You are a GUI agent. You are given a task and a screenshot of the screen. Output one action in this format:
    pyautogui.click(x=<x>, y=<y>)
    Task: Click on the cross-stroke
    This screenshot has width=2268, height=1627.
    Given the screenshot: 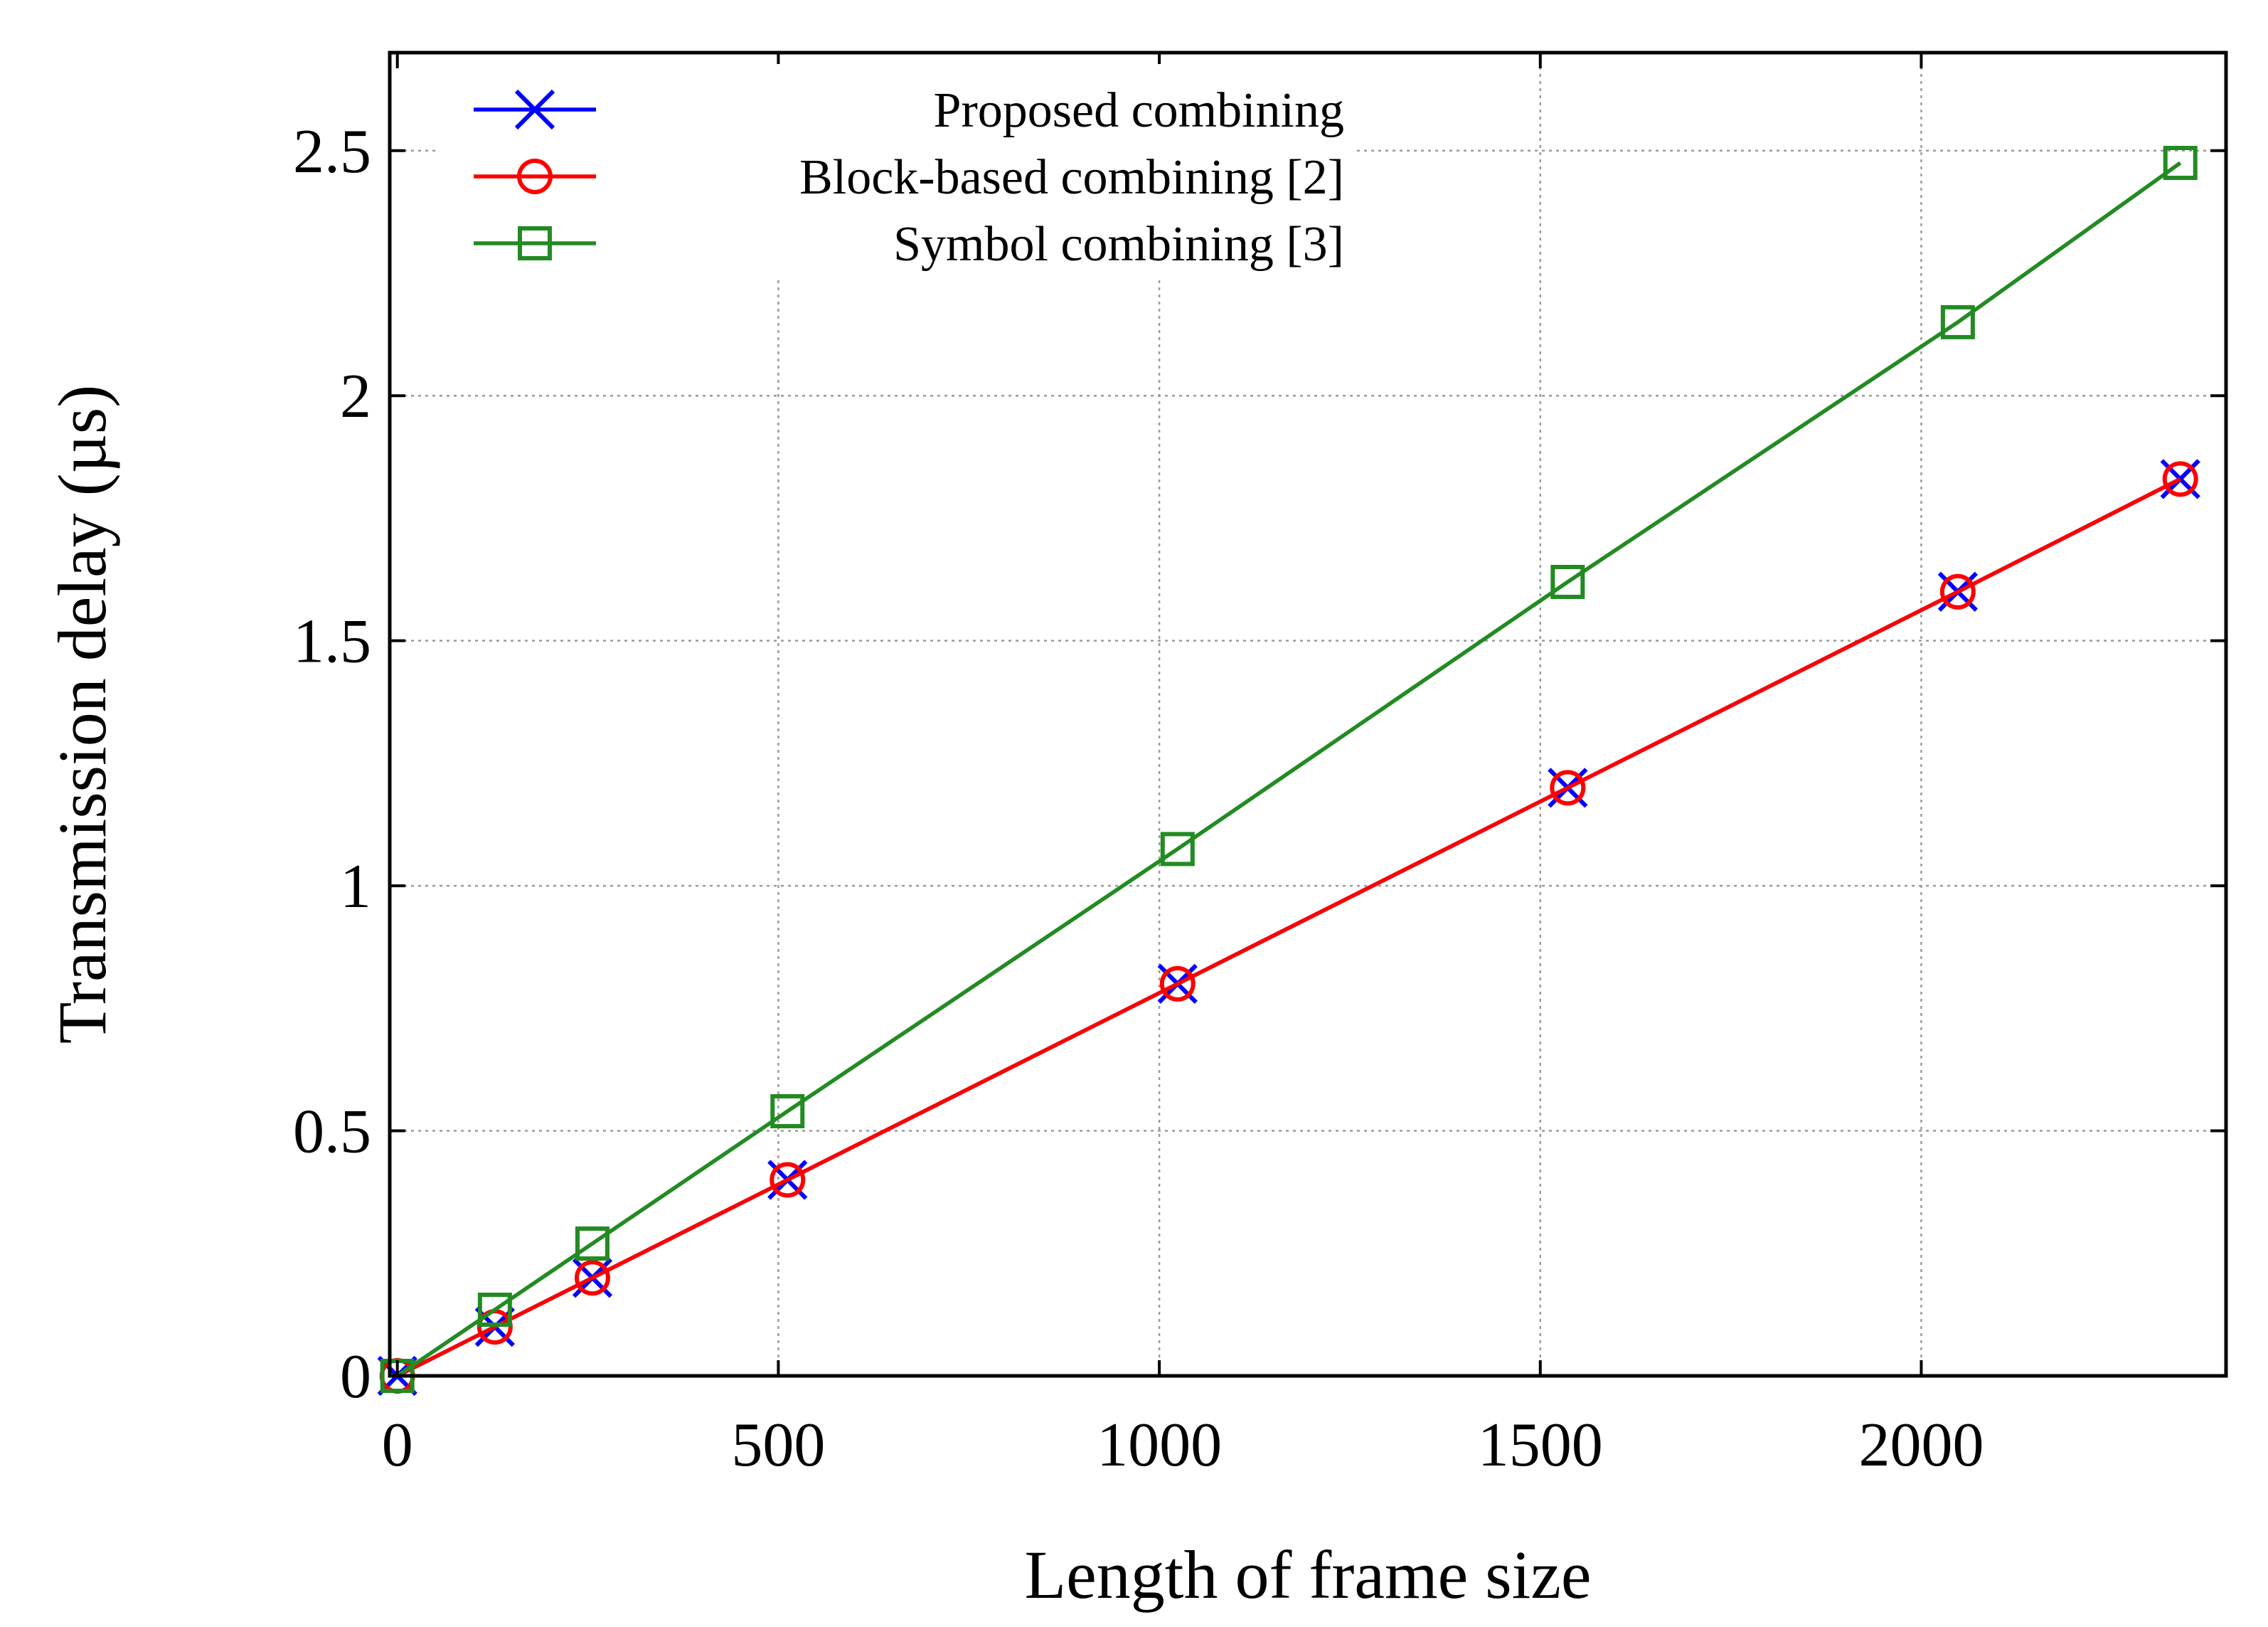 What is the action you would take?
    pyautogui.click(x=534, y=109)
    